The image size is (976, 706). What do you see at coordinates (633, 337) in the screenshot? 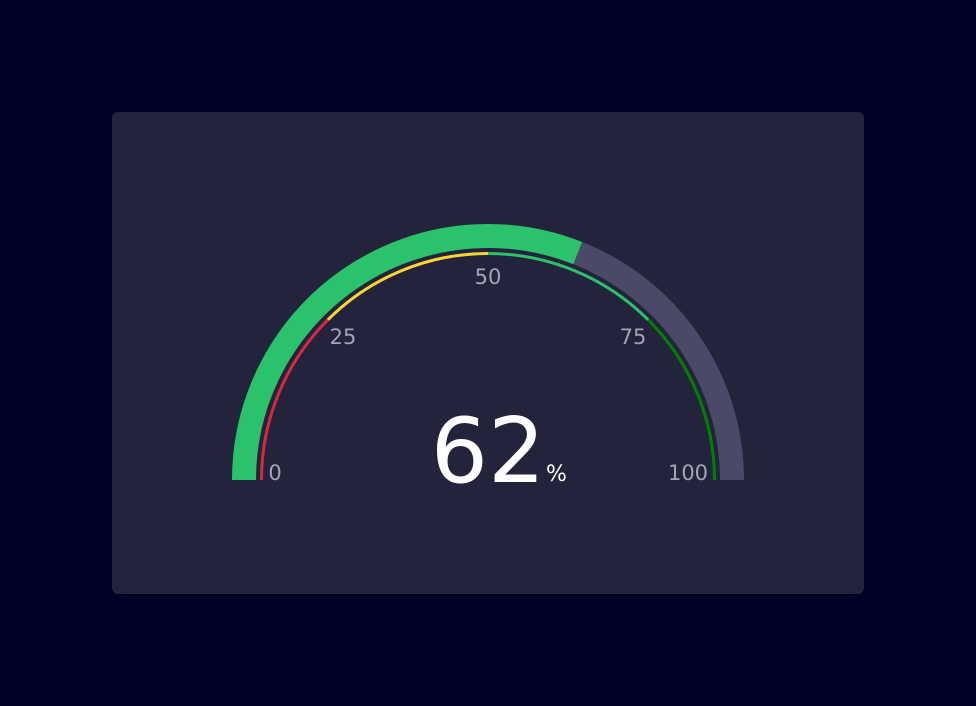
I see `tick-label: 75` at bounding box center [633, 337].